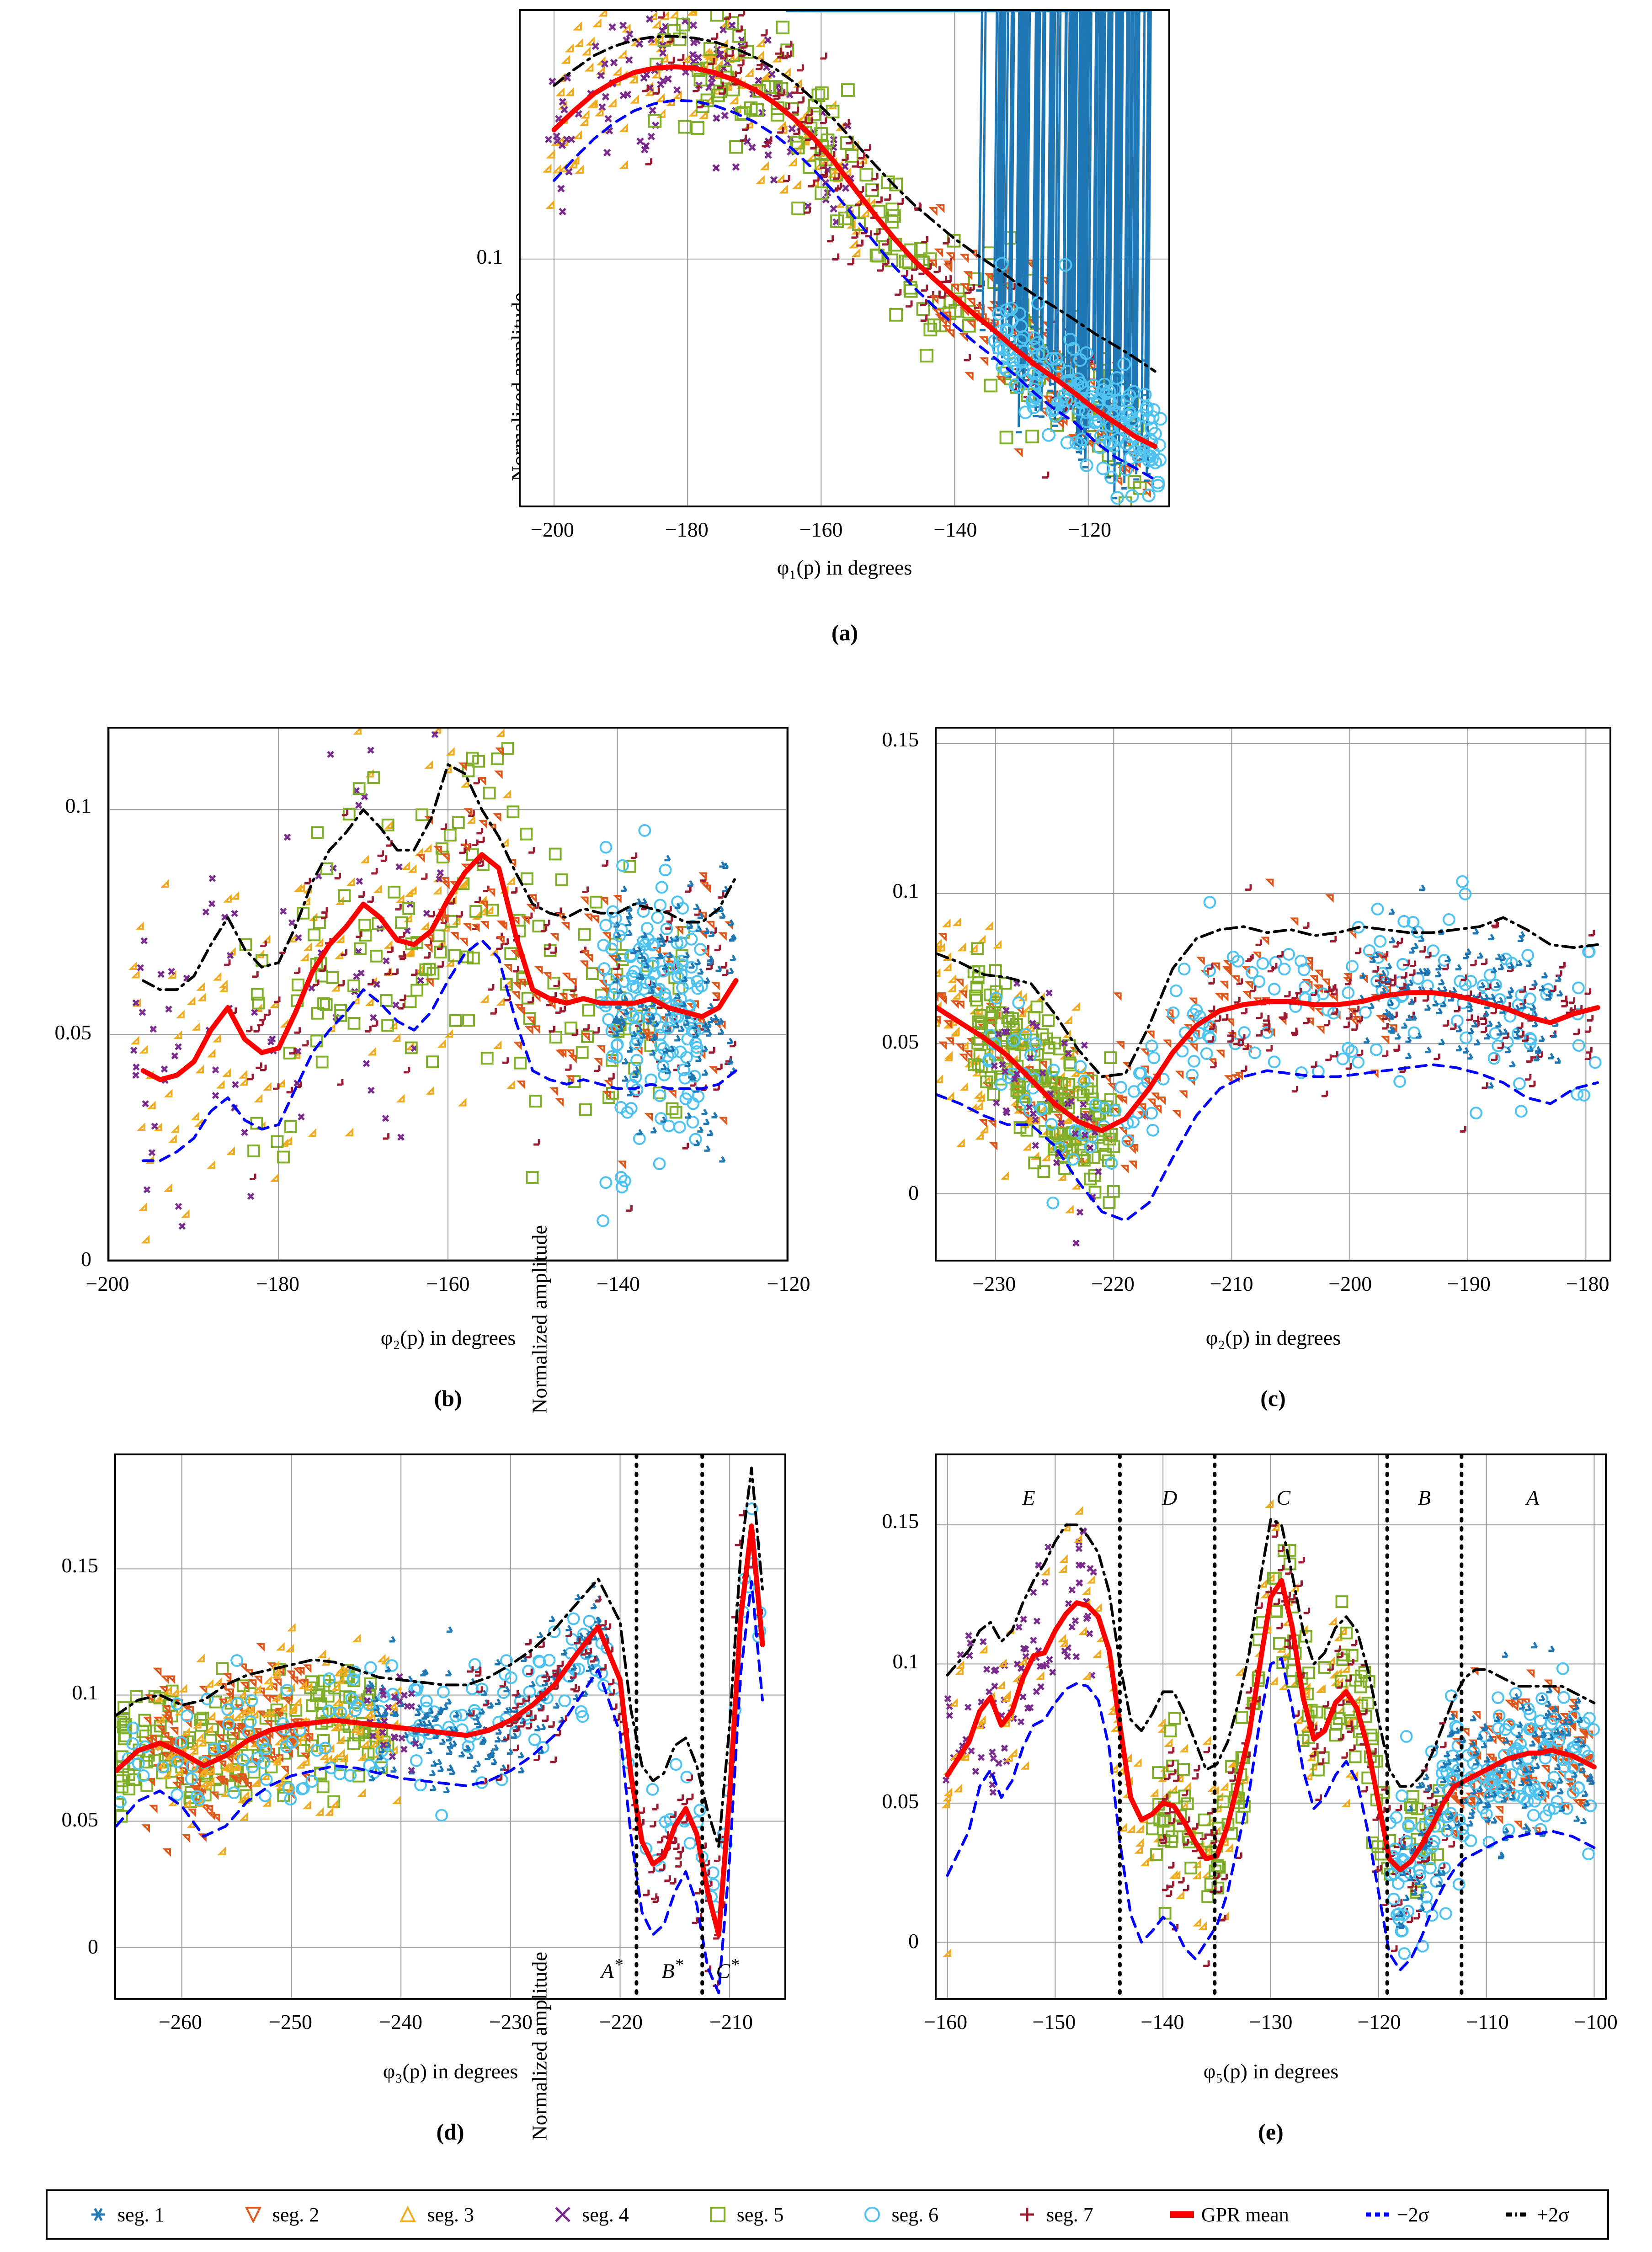 The image size is (1652, 2252). What do you see at coordinates (612, 1969) in the screenshot?
I see `region-label-astar: A*` at bounding box center [612, 1969].